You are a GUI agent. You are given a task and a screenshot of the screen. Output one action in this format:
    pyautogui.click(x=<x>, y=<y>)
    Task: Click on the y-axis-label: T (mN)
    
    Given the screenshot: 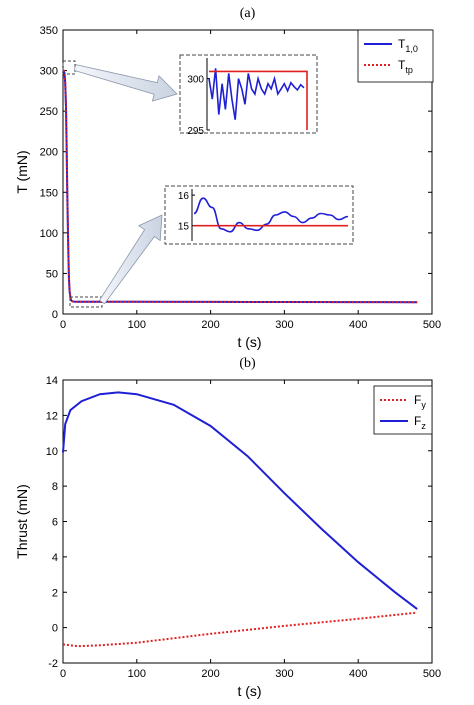 What is the action you would take?
    pyautogui.click(x=22, y=171)
    